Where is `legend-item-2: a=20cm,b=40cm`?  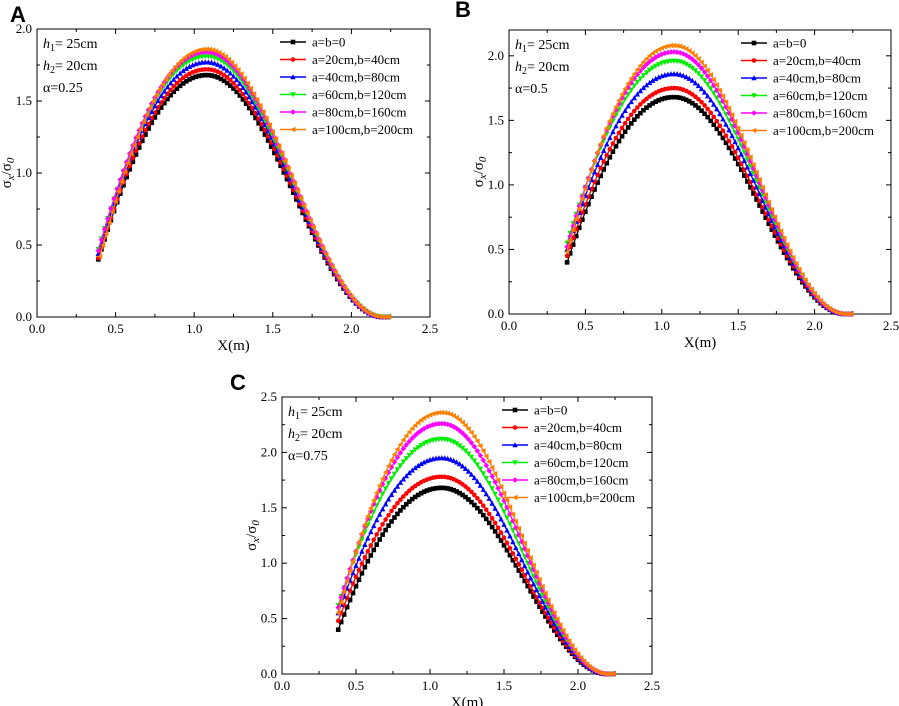 legend-item-2: a=20cm,b=40cm is located at coordinates (562, 427).